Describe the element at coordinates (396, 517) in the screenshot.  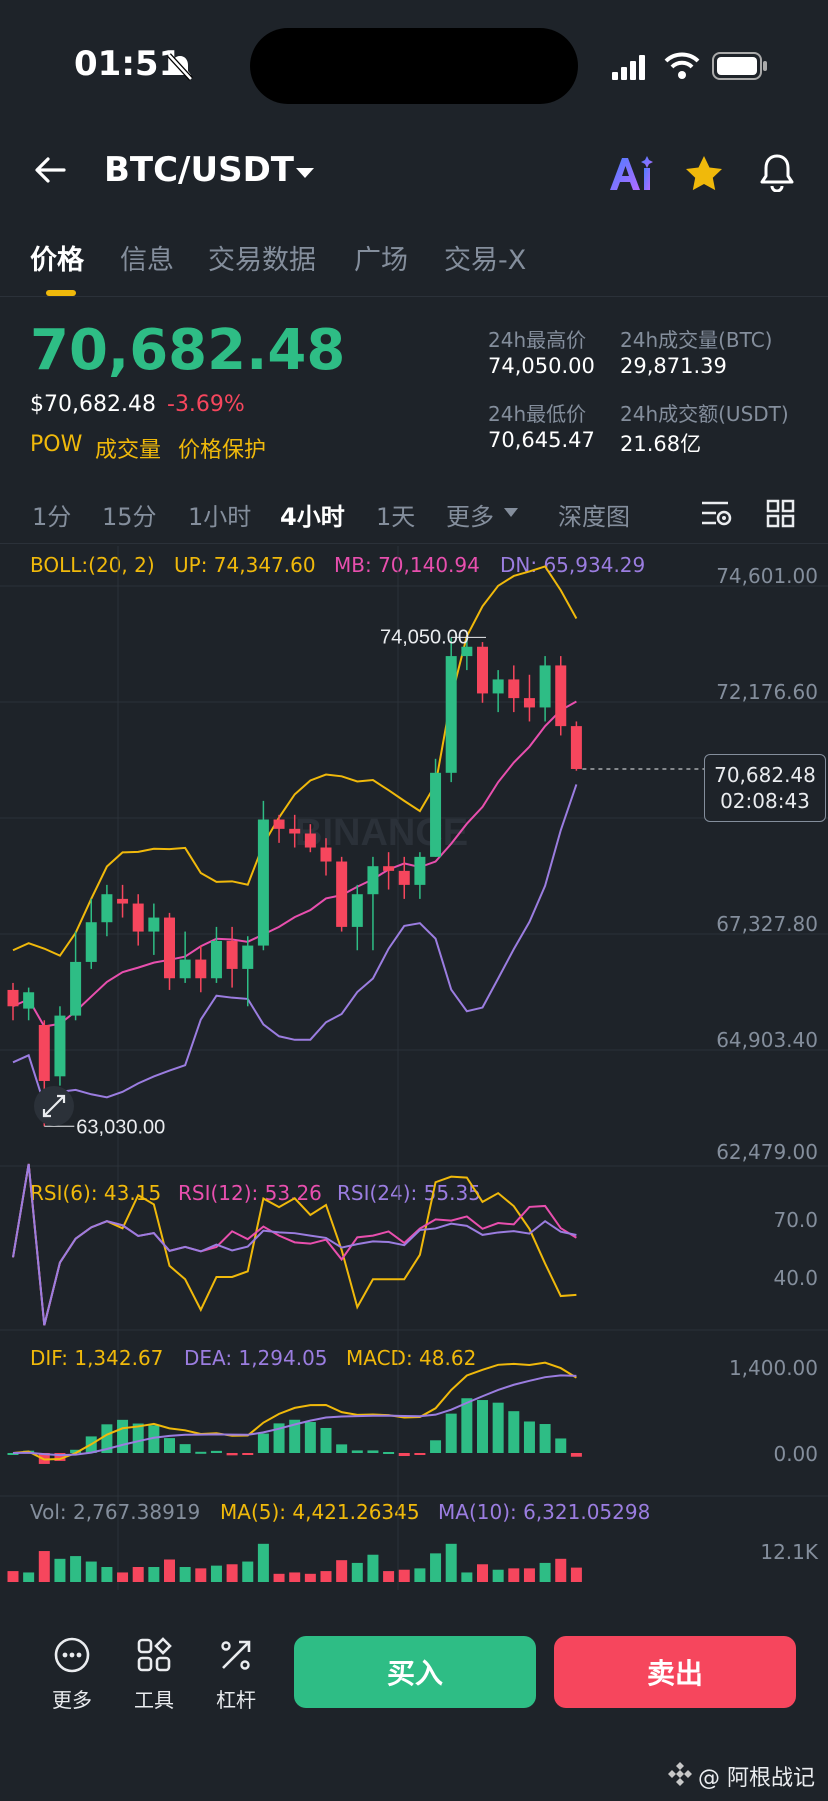
I see `interval-1d: 1天` at that location.